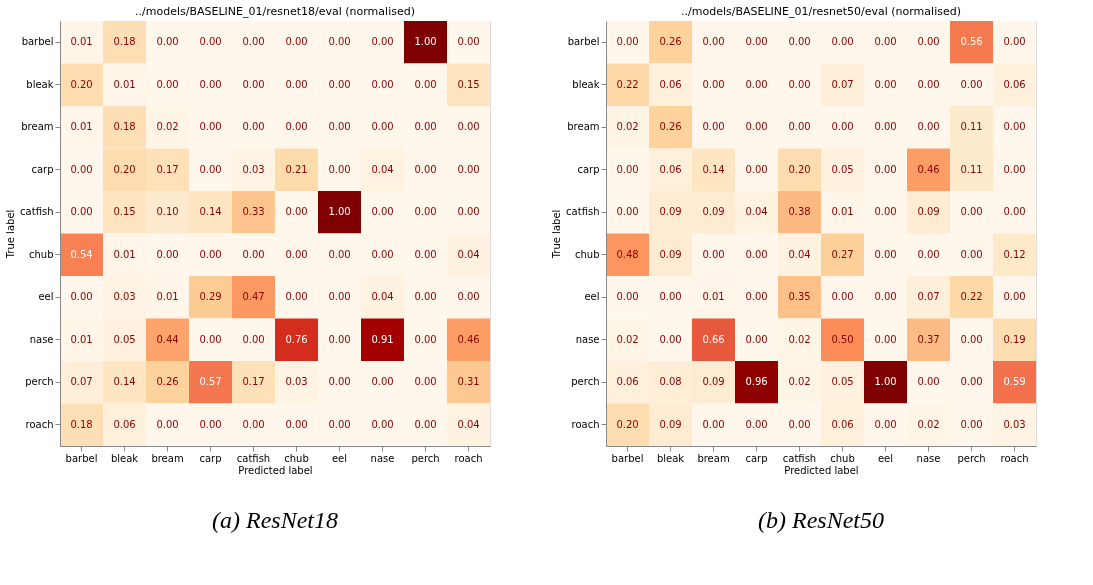  I want to click on data-label: 0.06, so click(627, 382).